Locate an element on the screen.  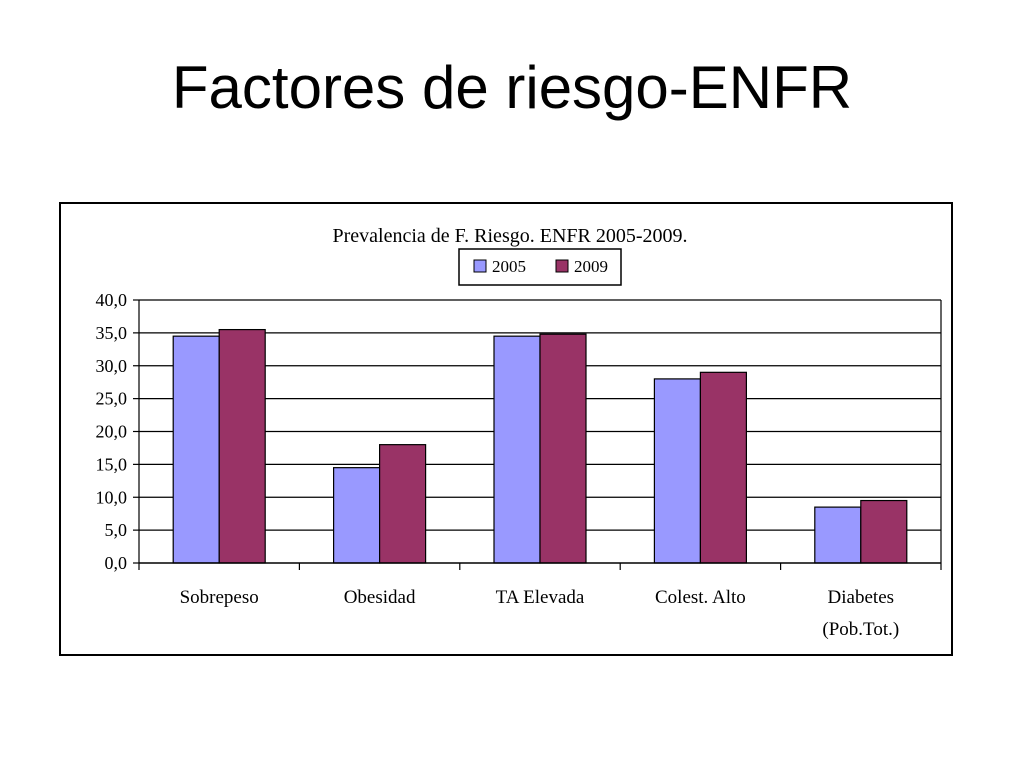
chart-legend: 2005 2009 is located at coordinates (540, 267).